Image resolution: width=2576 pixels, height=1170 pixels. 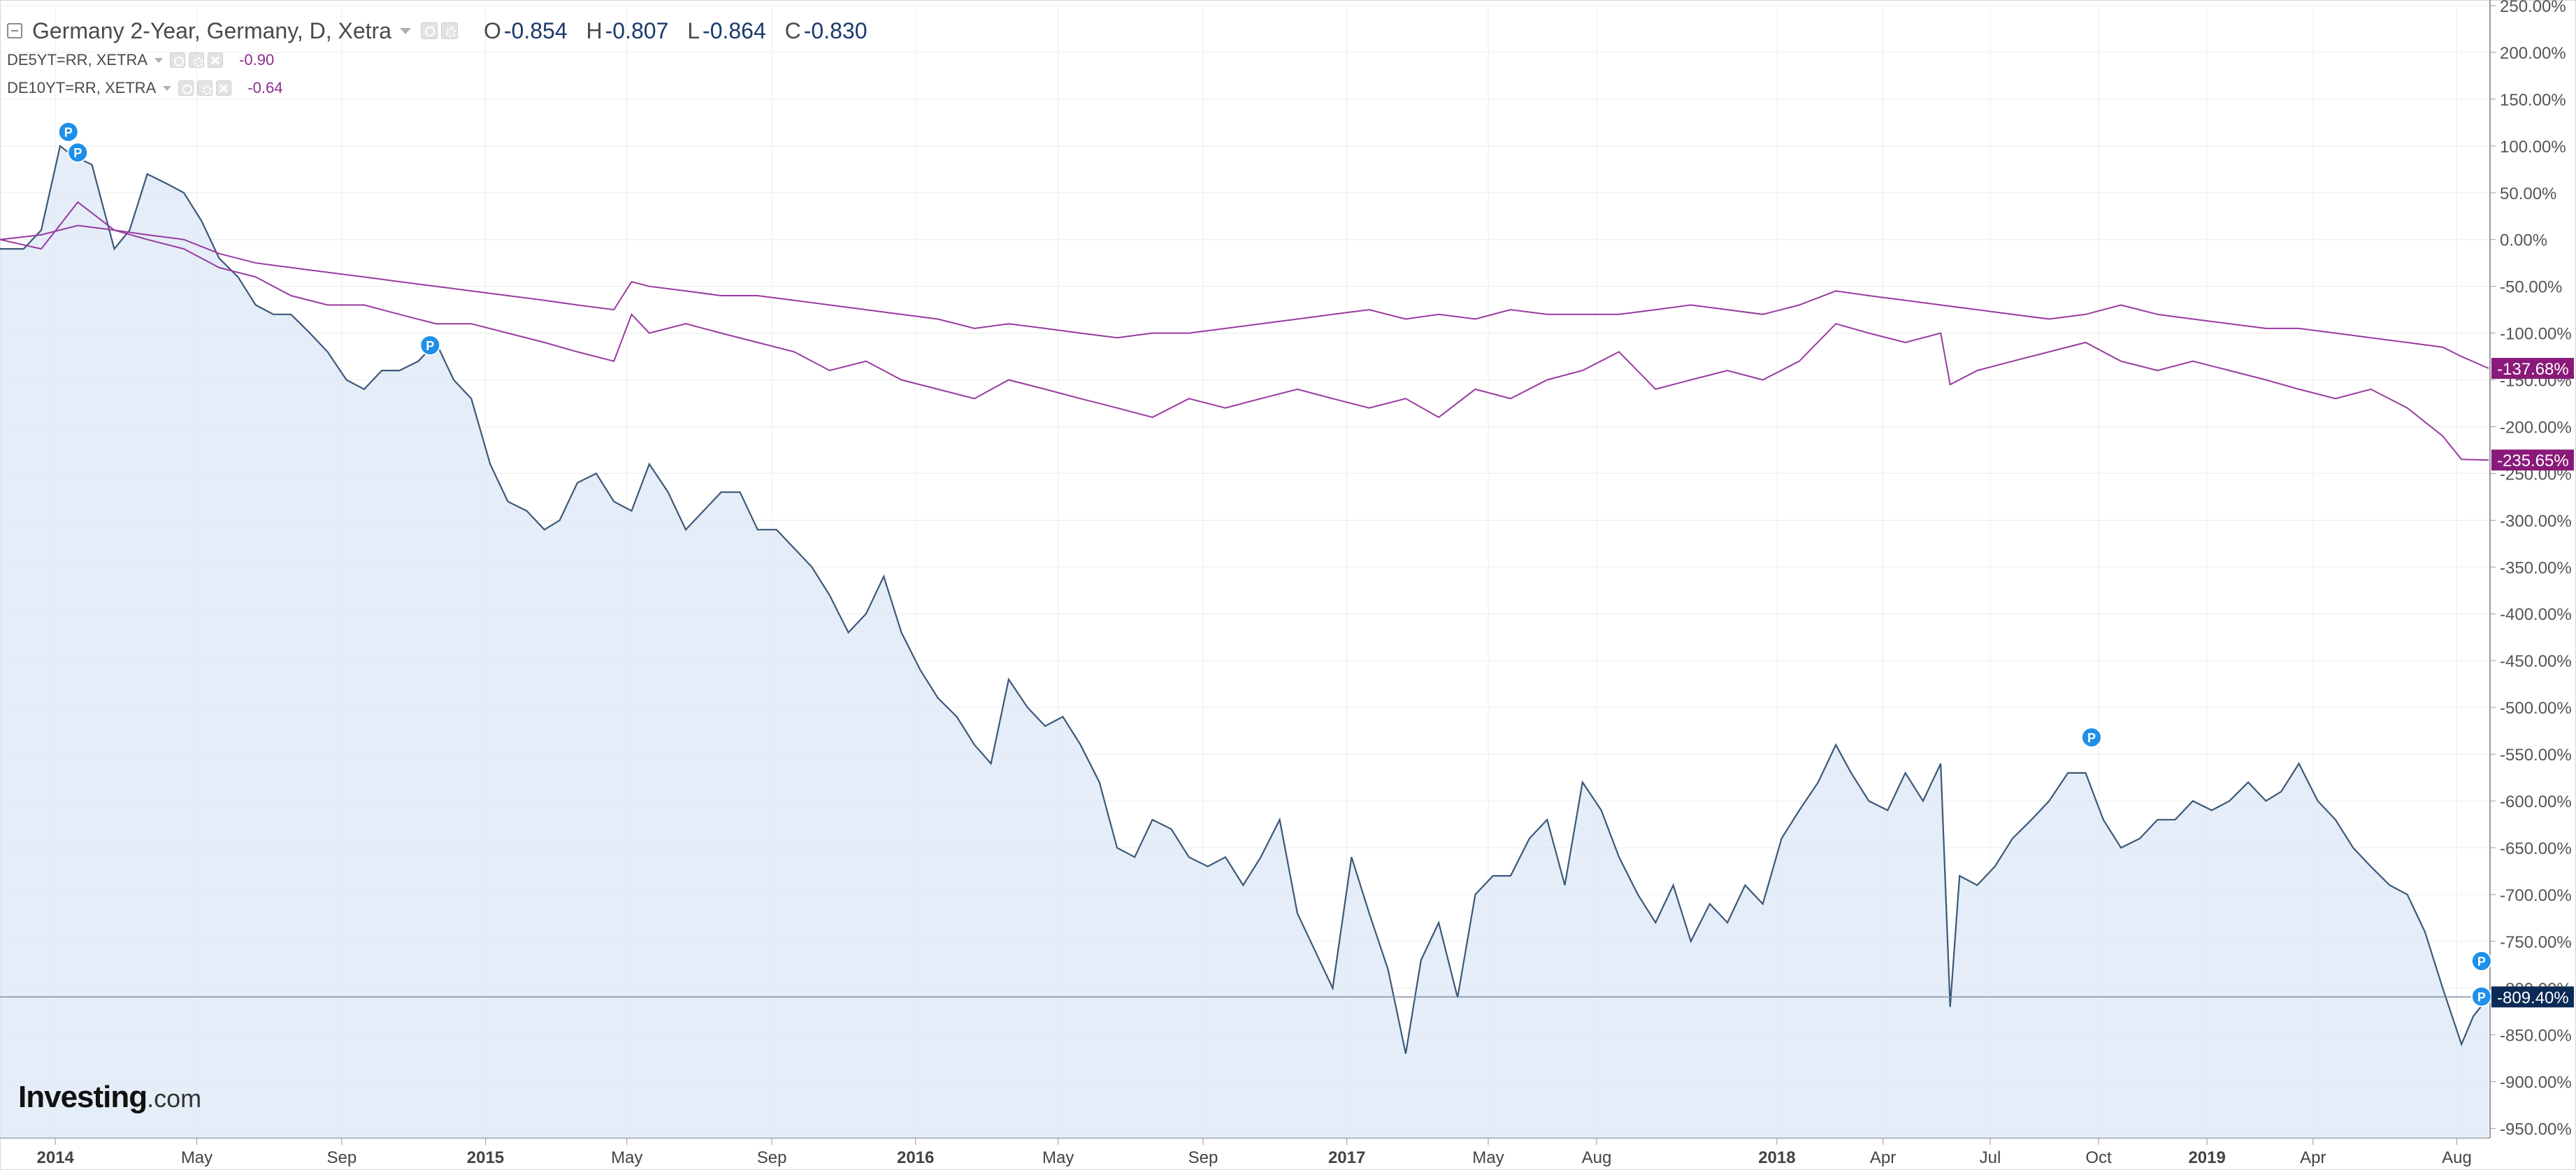 I want to click on y-tick-label: 50.00%, so click(x=2528, y=194).